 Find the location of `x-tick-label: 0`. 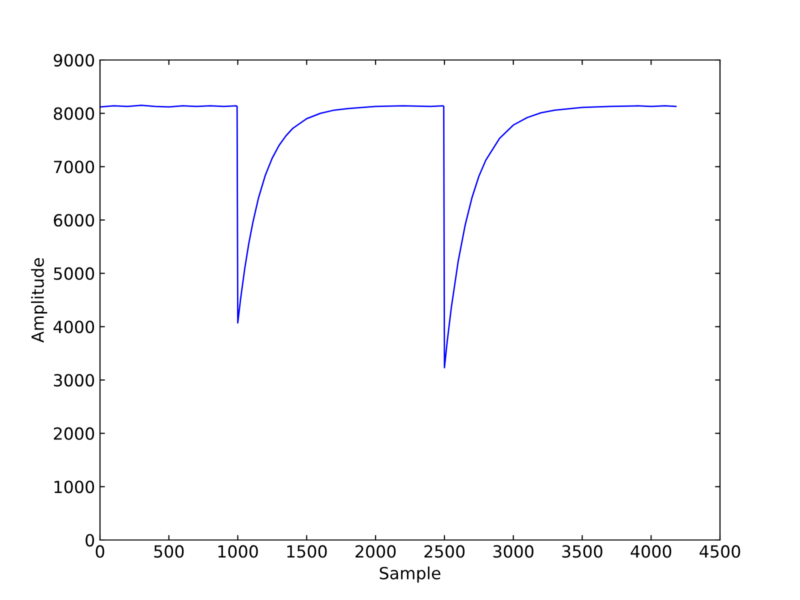

x-tick-label: 0 is located at coordinates (100, 551).